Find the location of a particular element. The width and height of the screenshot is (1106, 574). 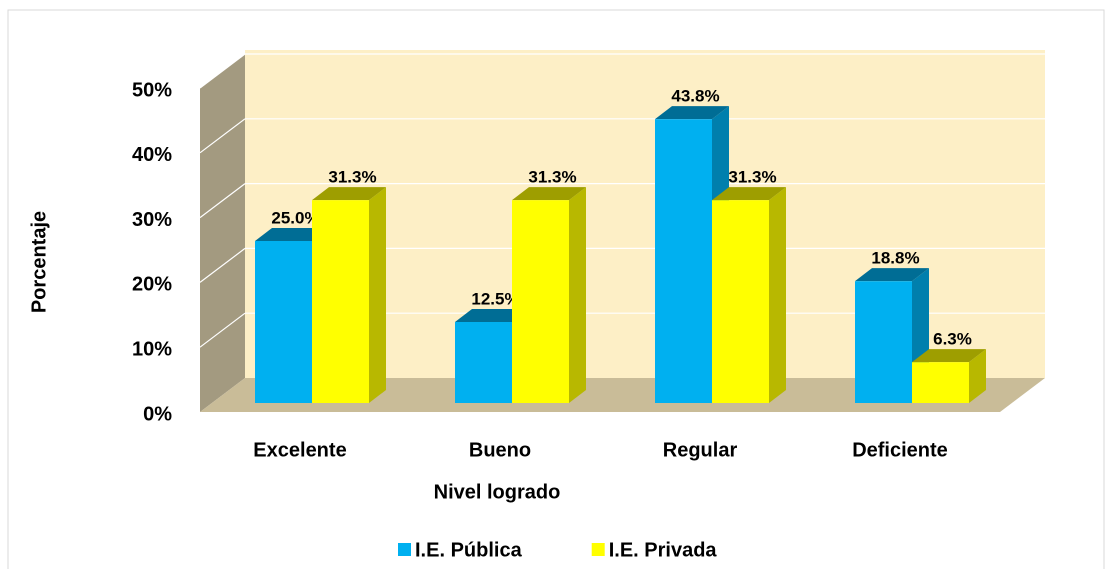

x-axis-label: Nivel logrado is located at coordinates (497, 492).